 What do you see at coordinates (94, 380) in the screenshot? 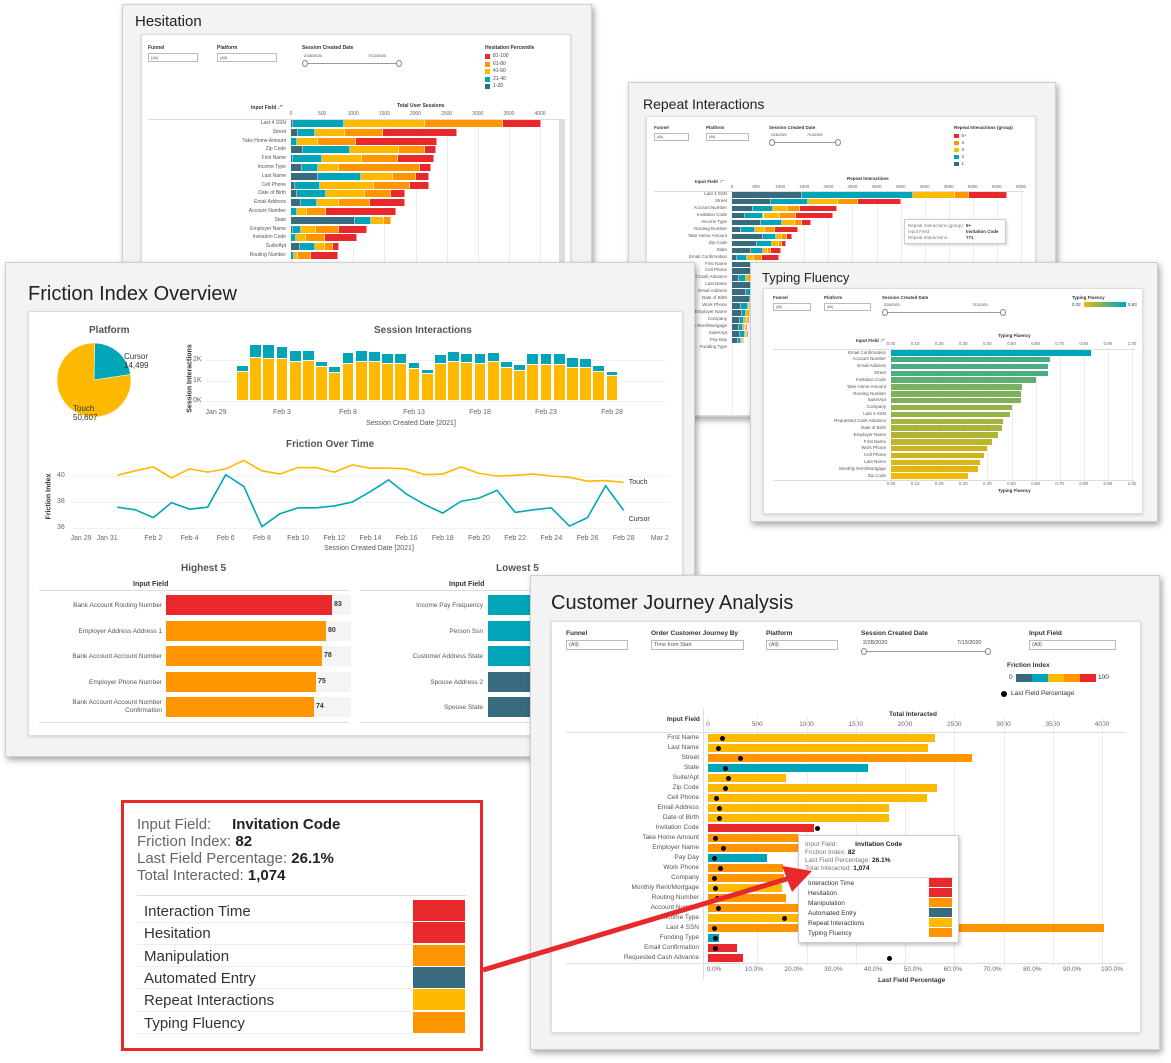
I see `pie-slice-touch` at bounding box center [94, 380].